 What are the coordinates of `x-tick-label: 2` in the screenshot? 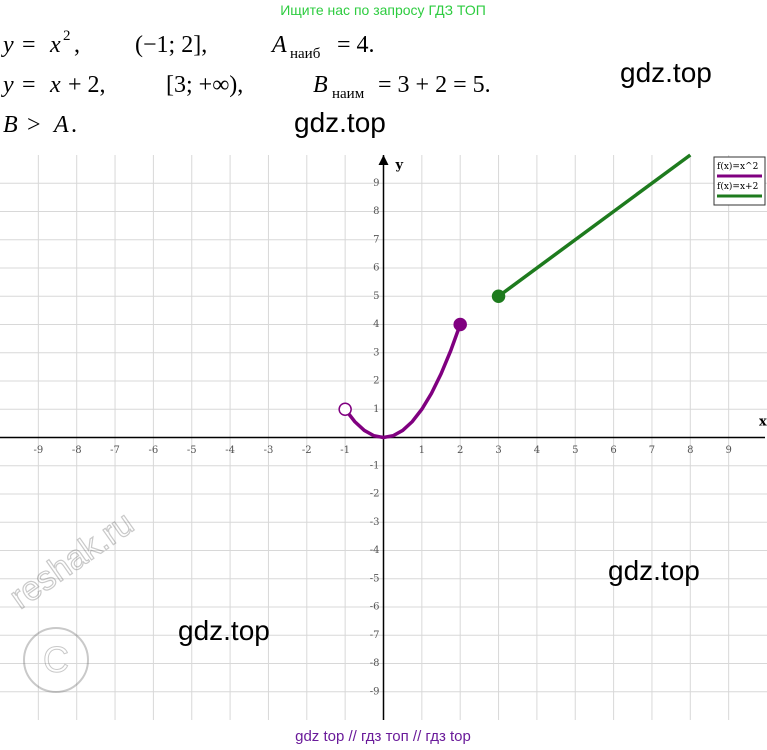 It's located at (460, 450).